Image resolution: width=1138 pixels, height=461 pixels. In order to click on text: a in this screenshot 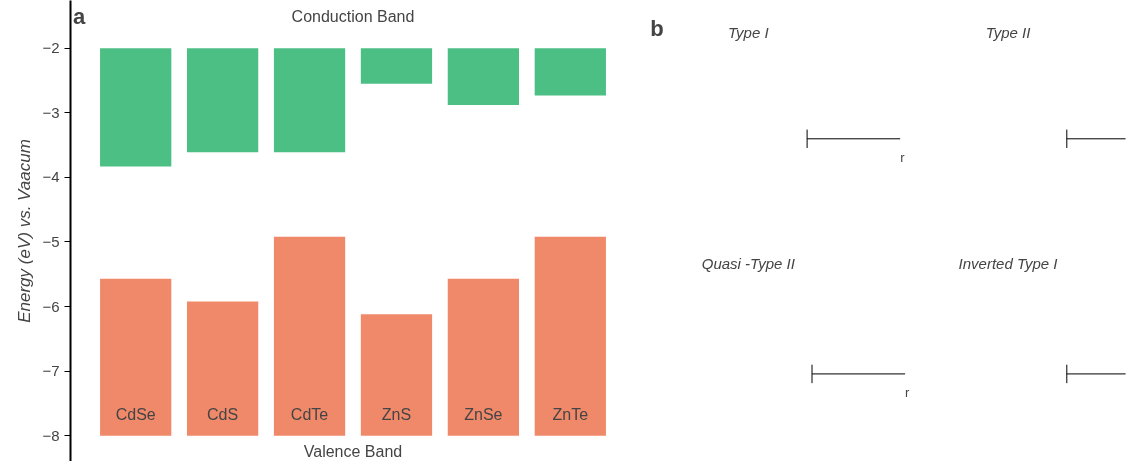, I will do `click(80, 16)`.